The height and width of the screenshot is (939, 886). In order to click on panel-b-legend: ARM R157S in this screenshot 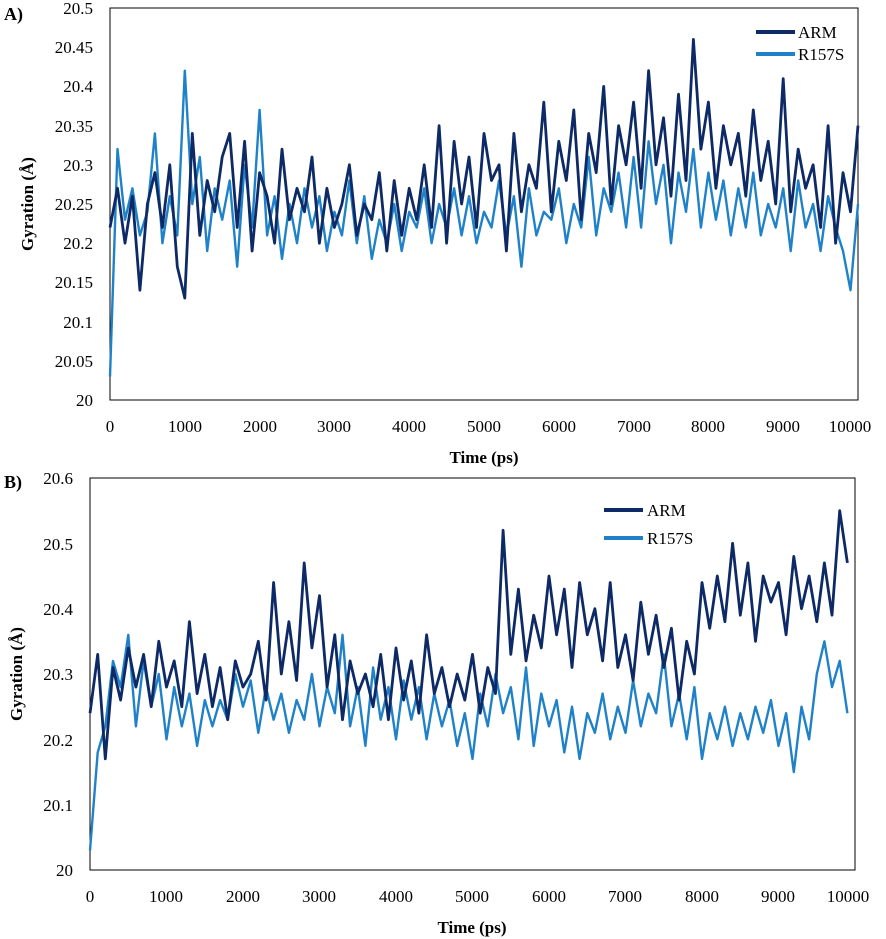, I will do `click(648, 524)`.